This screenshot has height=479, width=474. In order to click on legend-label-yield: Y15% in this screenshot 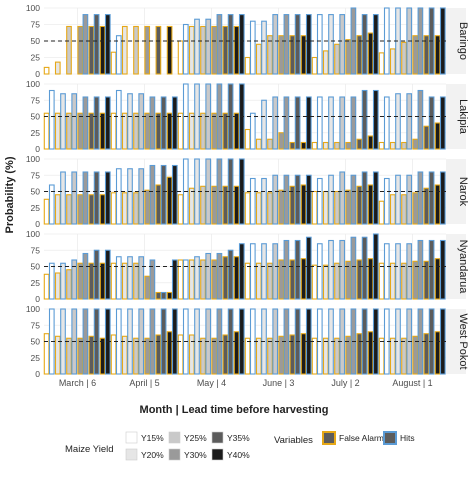, I will do `click(152, 438)`.